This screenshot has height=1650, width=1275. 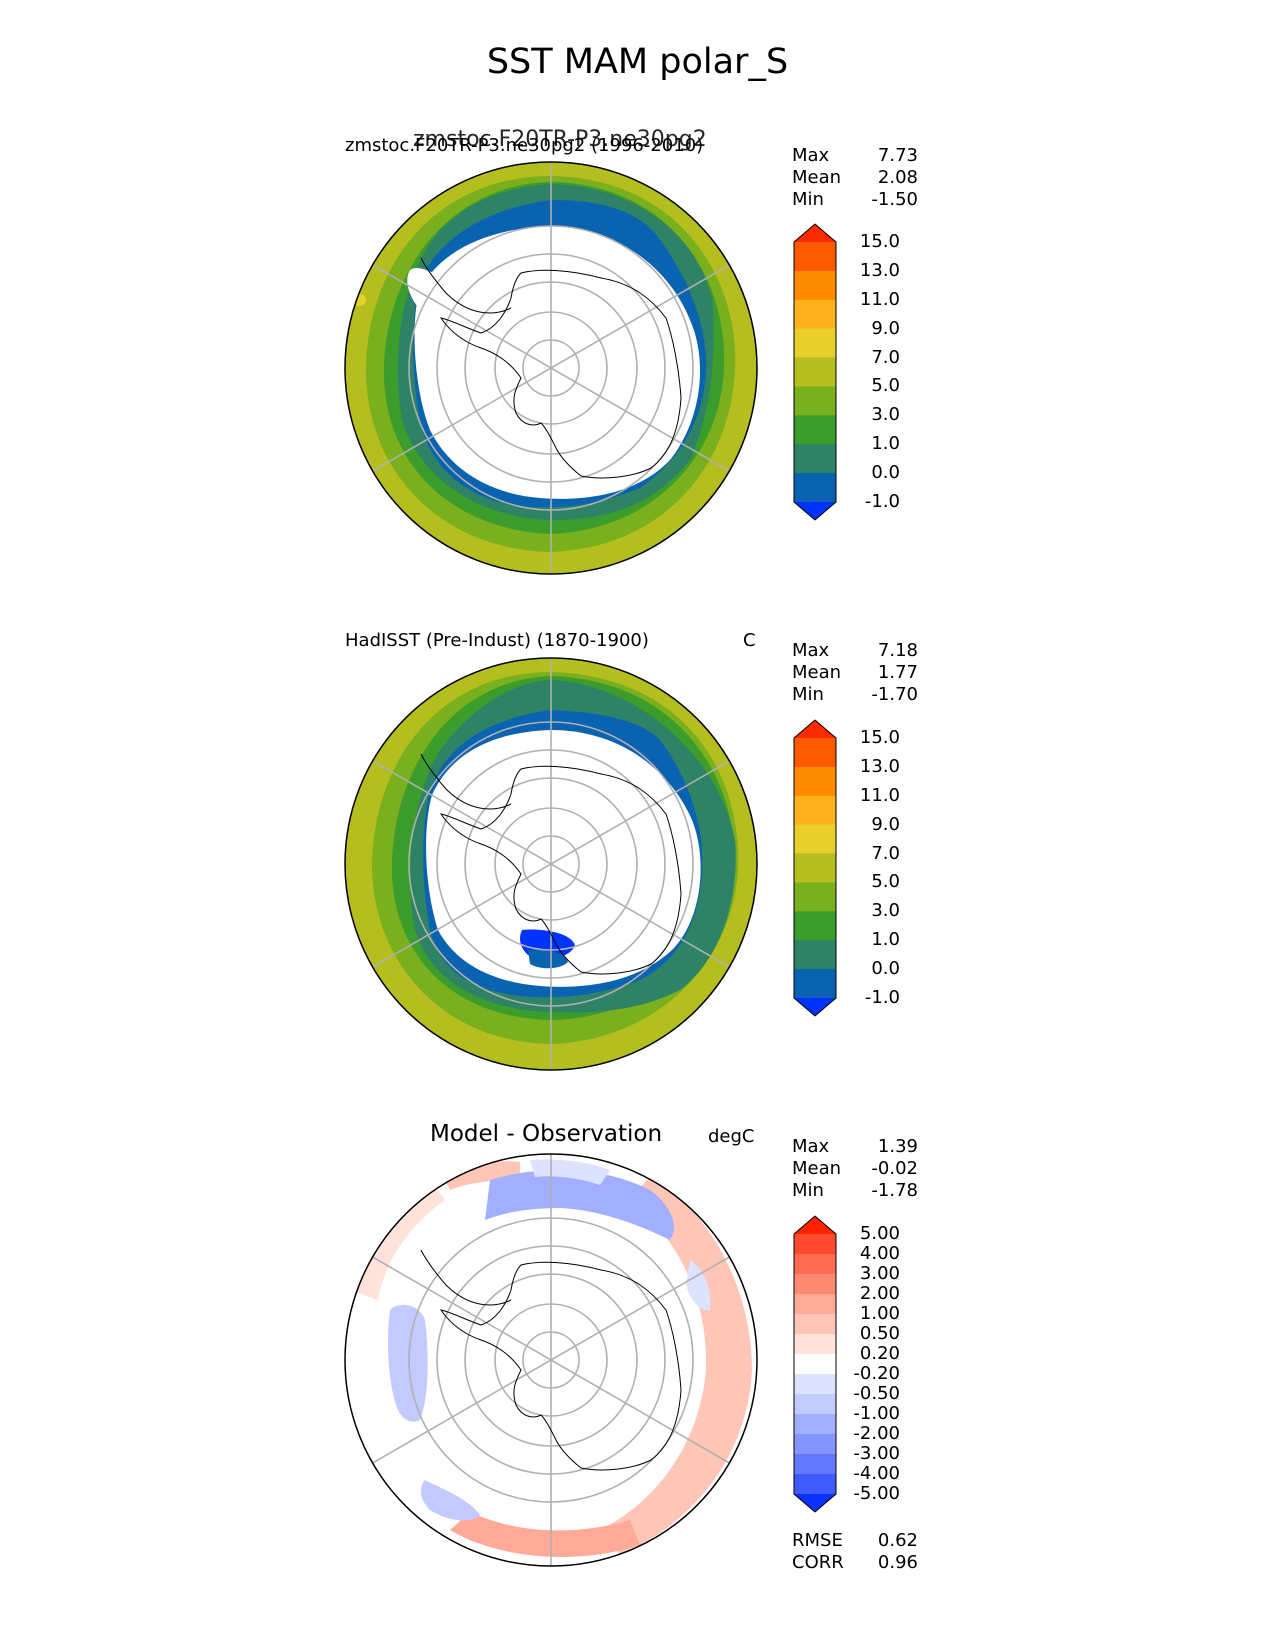 I want to click on panel-1-colorbar-tick-label: 5.0, so click(x=885, y=386).